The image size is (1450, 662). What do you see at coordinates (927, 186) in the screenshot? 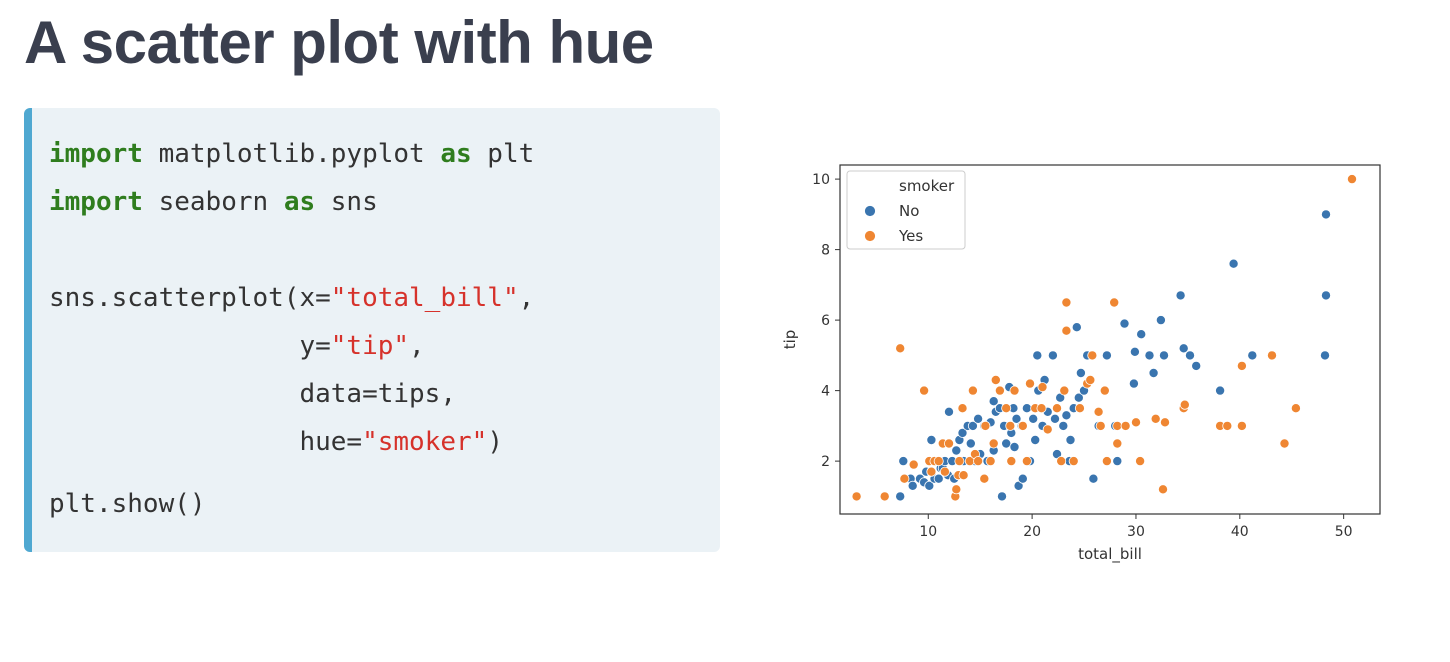
I see `legend-title: smoker` at bounding box center [927, 186].